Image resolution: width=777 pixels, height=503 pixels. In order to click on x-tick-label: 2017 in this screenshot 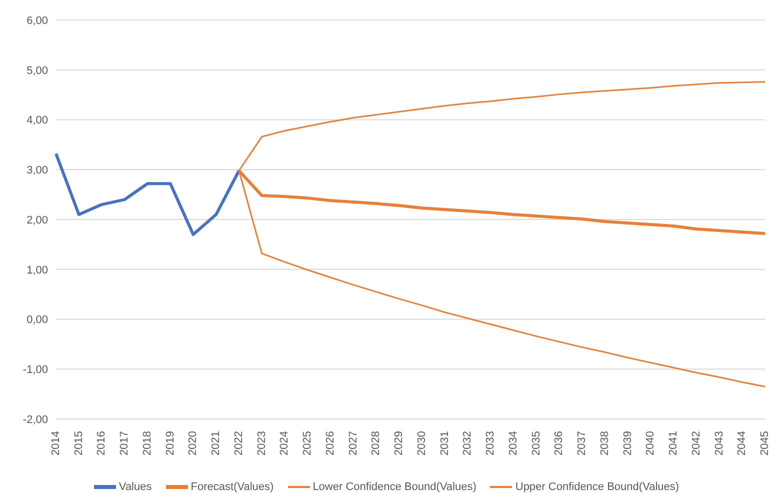, I will do `click(124, 443)`.